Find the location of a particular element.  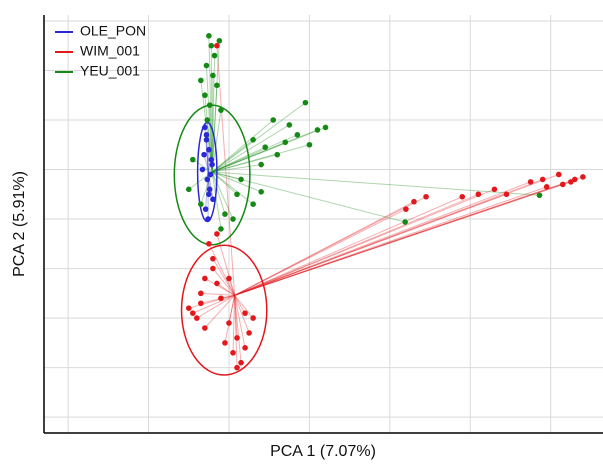

y-axis-title: PCA 2 (5.91%) is located at coordinates (19, 224).